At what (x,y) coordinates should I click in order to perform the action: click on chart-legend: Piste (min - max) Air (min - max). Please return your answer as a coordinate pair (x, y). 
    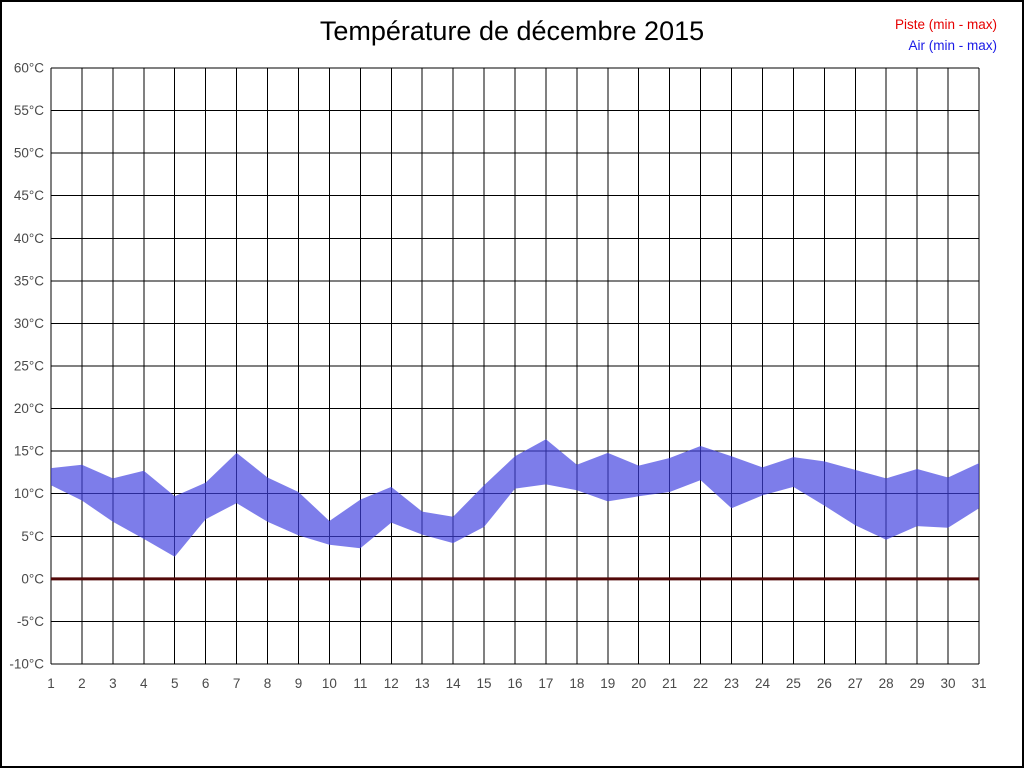
    Looking at the image, I should click on (946, 35).